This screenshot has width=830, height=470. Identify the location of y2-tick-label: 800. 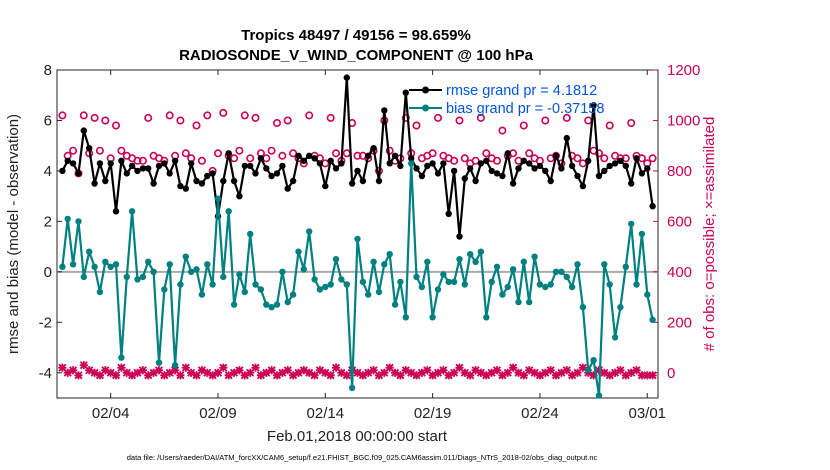
(679, 171).